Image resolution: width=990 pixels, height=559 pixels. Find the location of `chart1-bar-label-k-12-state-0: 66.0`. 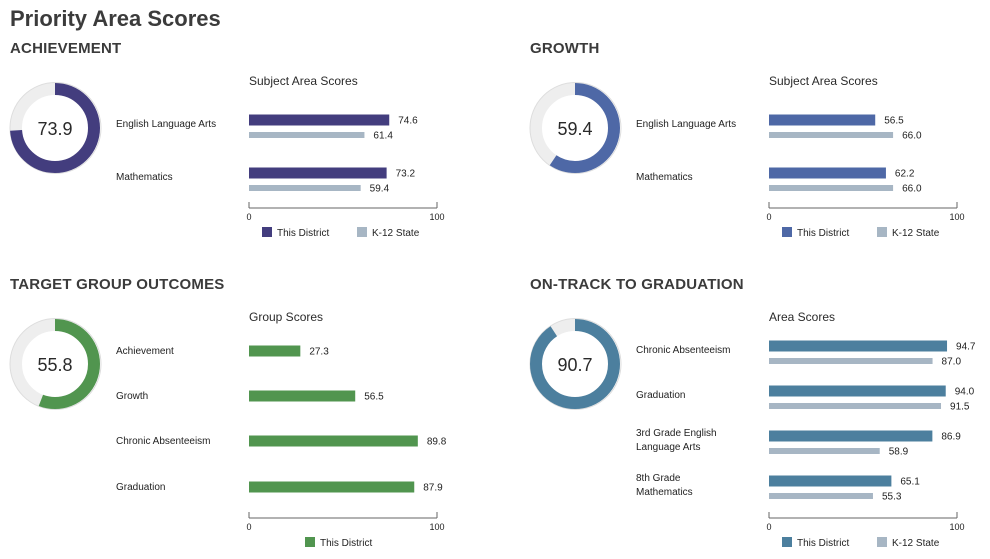

chart1-bar-label-k-12-state-0: 66.0 is located at coordinates (912, 136).